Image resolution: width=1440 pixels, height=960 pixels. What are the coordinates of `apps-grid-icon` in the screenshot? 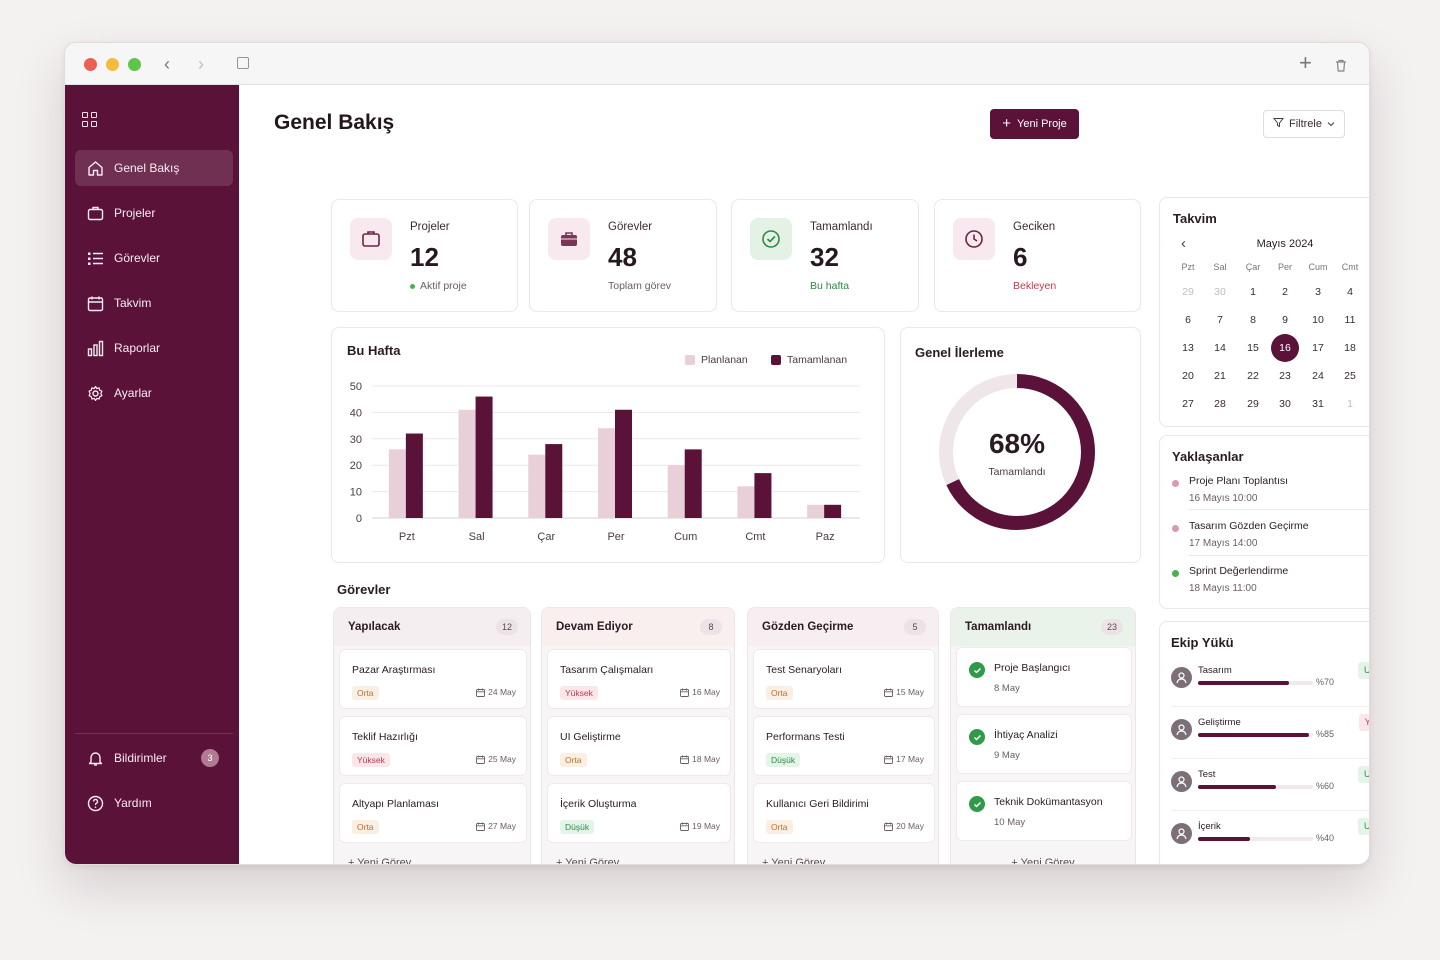 It's located at (90, 120).